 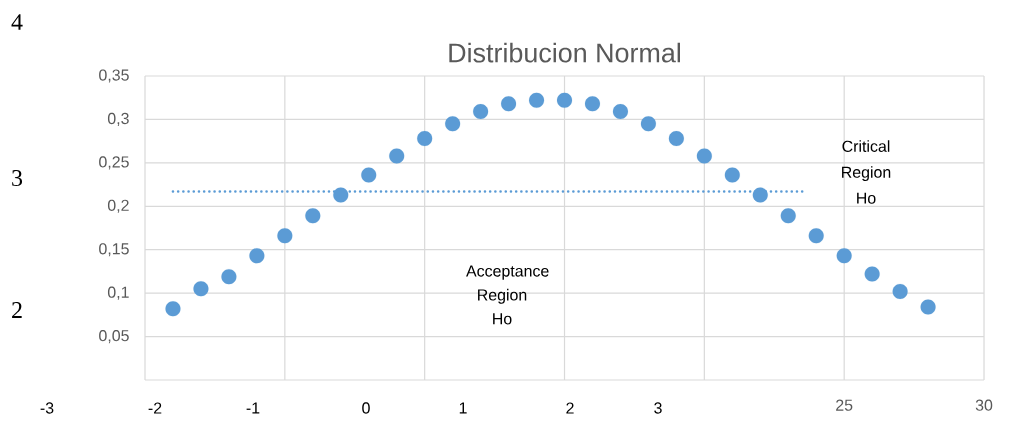 What do you see at coordinates (866, 172) in the screenshot?
I see `annotation: Critical Region Ho` at bounding box center [866, 172].